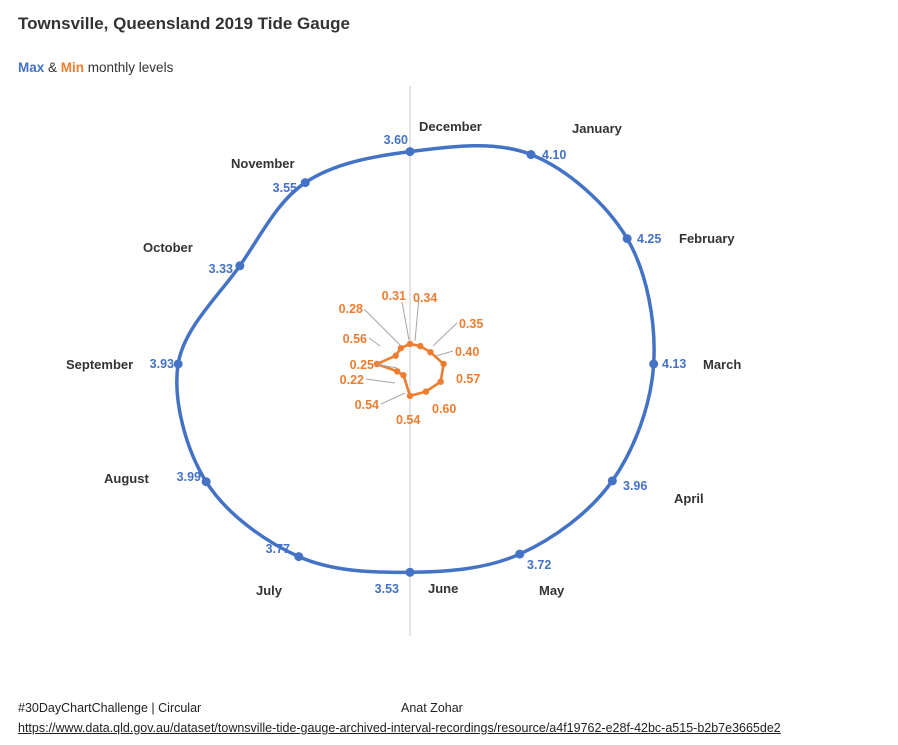 This screenshot has width=898, height=745. Describe the element at coordinates (443, 364) in the screenshot. I see `min-point-march` at that location.